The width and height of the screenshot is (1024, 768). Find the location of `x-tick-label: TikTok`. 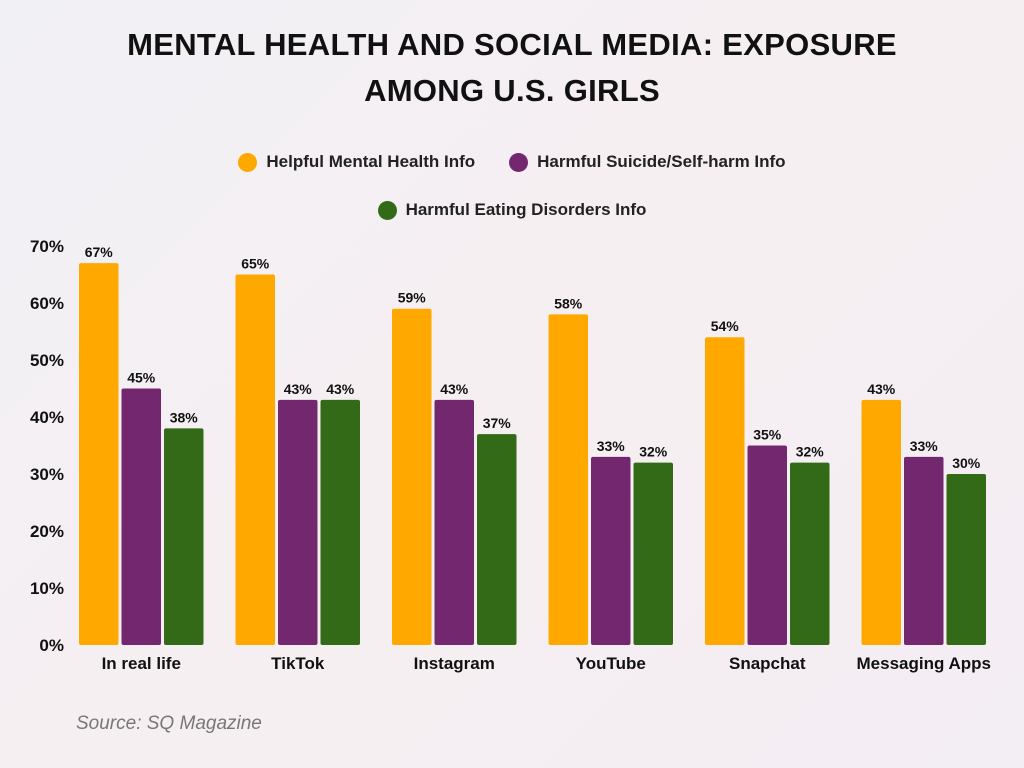

x-tick-label: TikTok is located at coordinates (298, 663).